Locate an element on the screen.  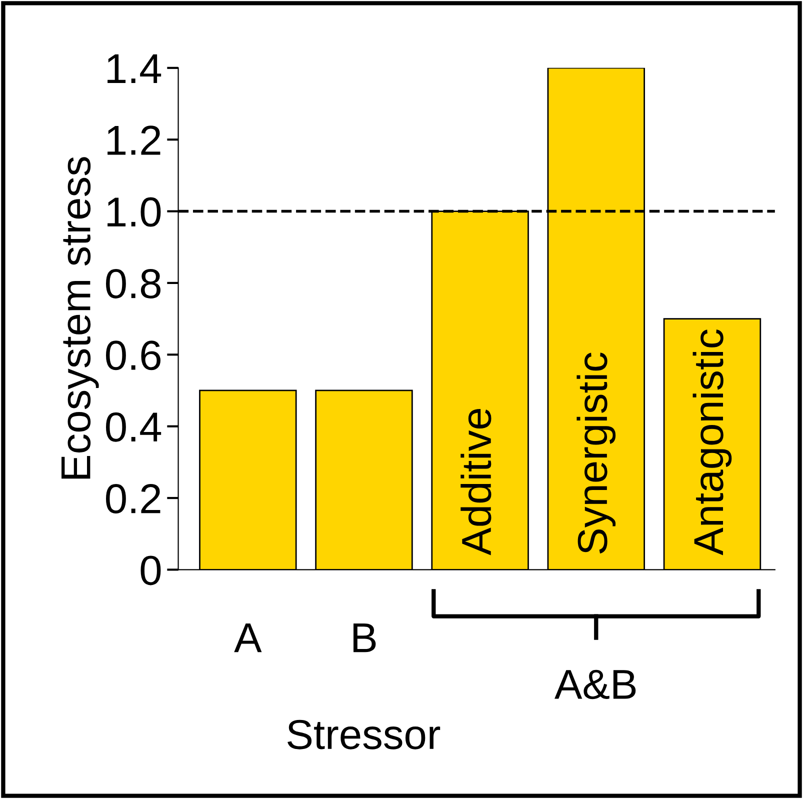
x-tick-label: Synergistic is located at coordinates (596, 453).